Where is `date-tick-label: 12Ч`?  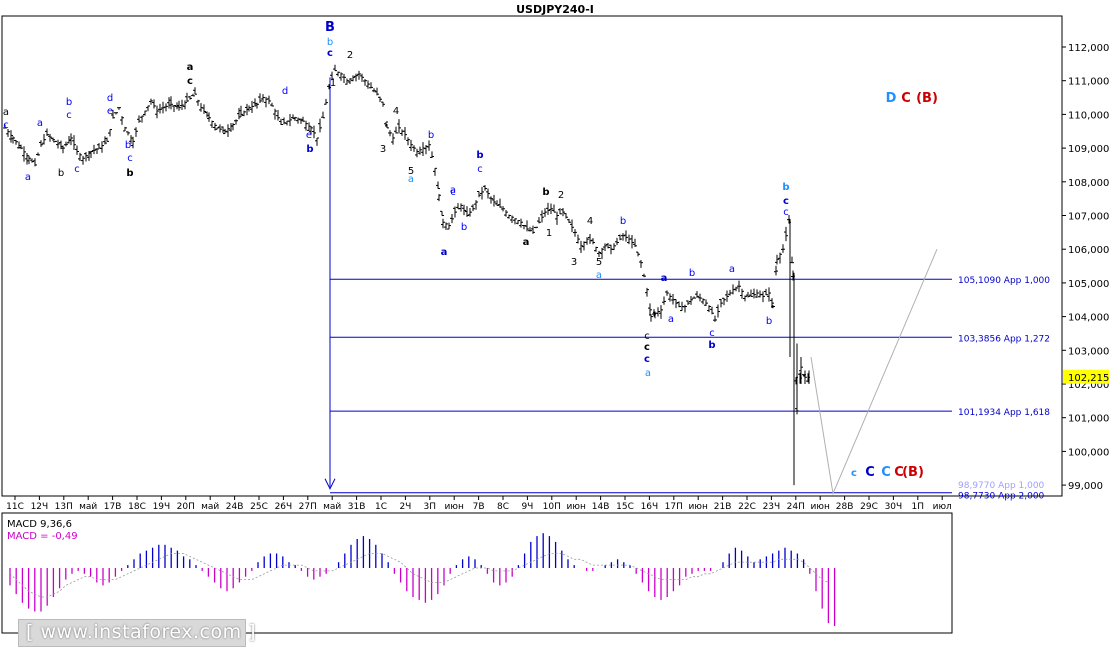 date-tick-label: 12Ч is located at coordinates (40, 507).